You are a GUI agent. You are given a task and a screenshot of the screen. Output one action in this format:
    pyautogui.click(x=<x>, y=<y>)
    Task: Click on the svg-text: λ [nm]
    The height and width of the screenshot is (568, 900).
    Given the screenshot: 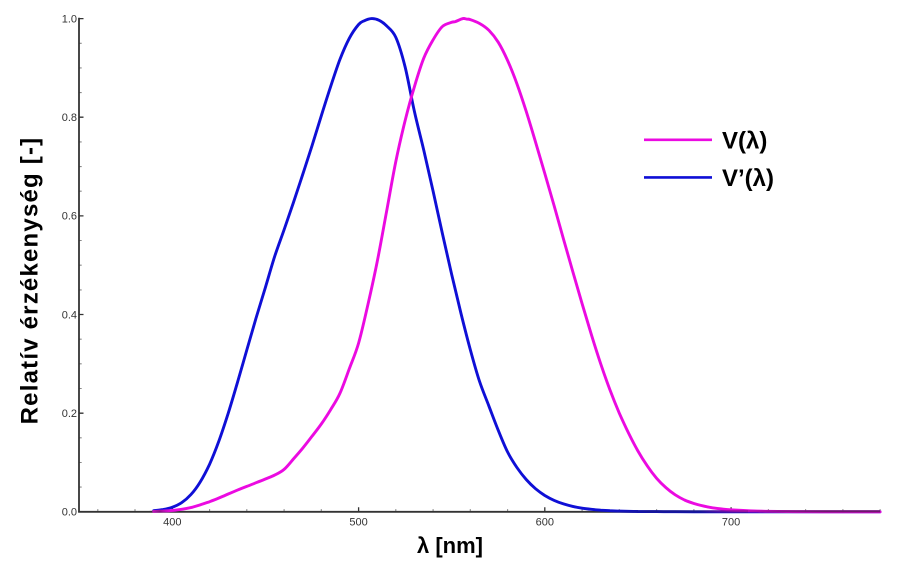 What is the action you would take?
    pyautogui.click(x=450, y=545)
    